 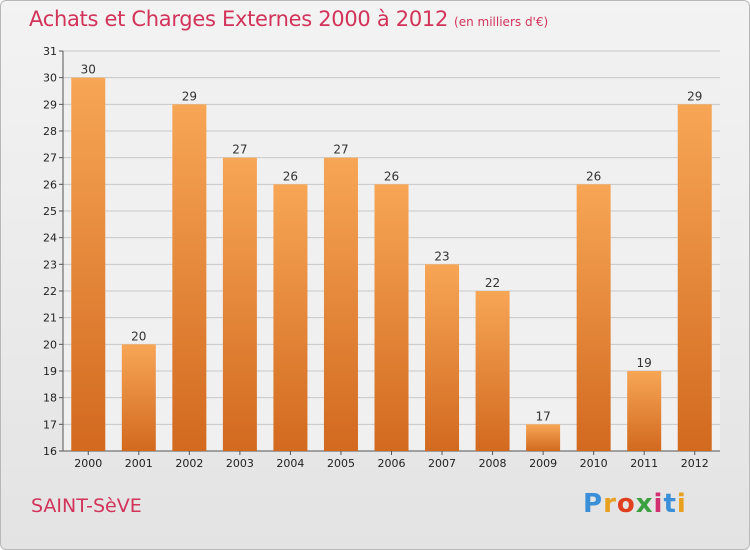 What do you see at coordinates (694, 96) in the screenshot?
I see `data-label-2012: 29` at bounding box center [694, 96].